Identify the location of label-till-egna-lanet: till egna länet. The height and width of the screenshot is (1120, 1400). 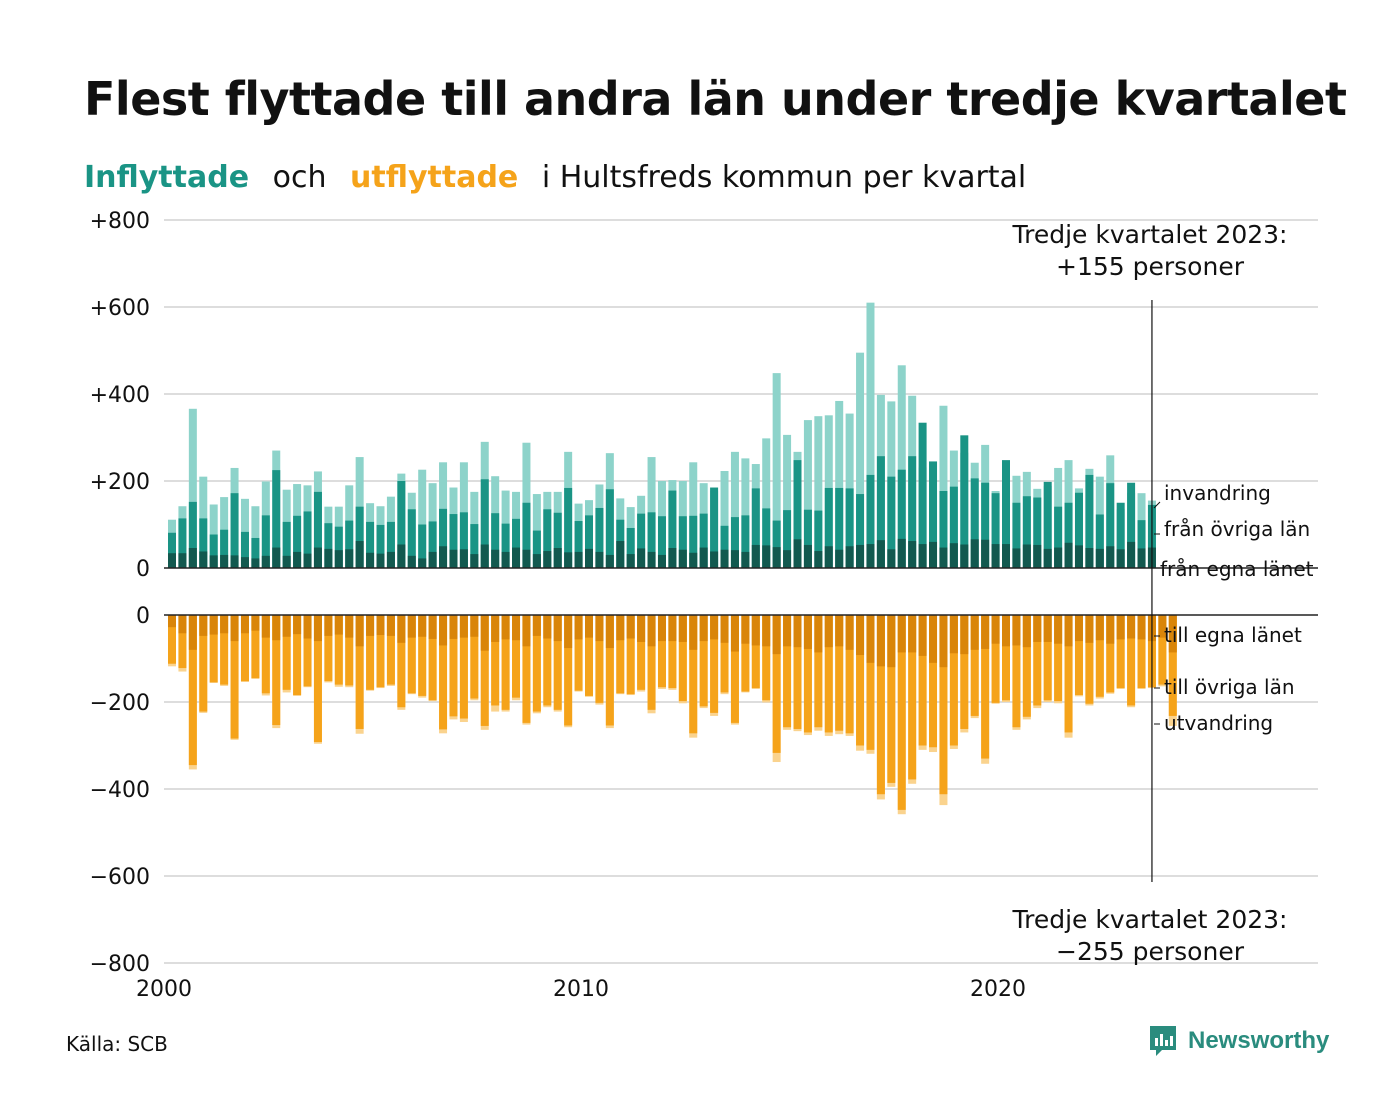
(1233, 635).